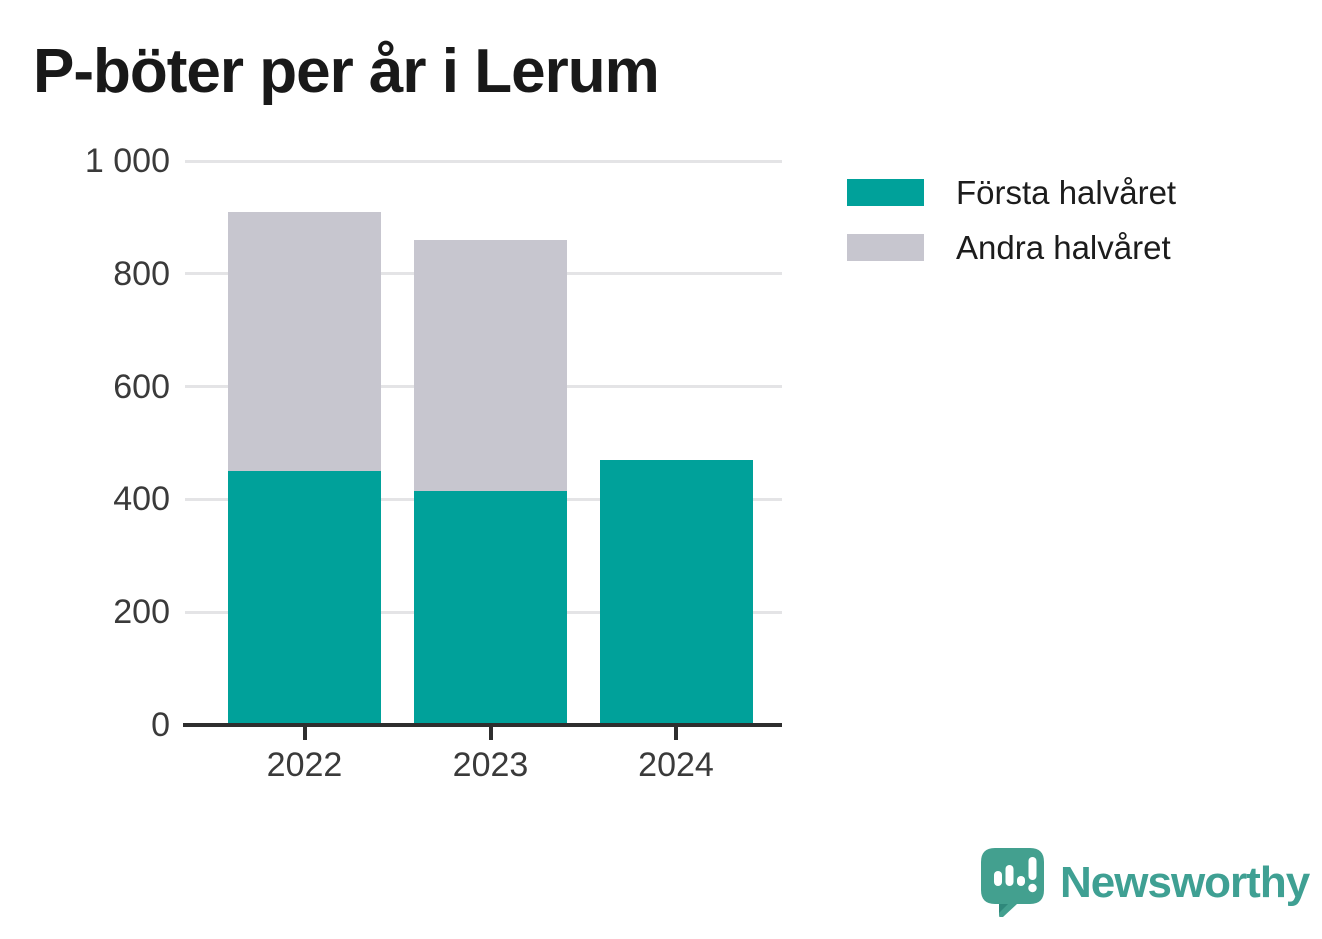 This screenshot has width=1322, height=939. I want to click on x-axis-tick-2023, so click(490, 733).